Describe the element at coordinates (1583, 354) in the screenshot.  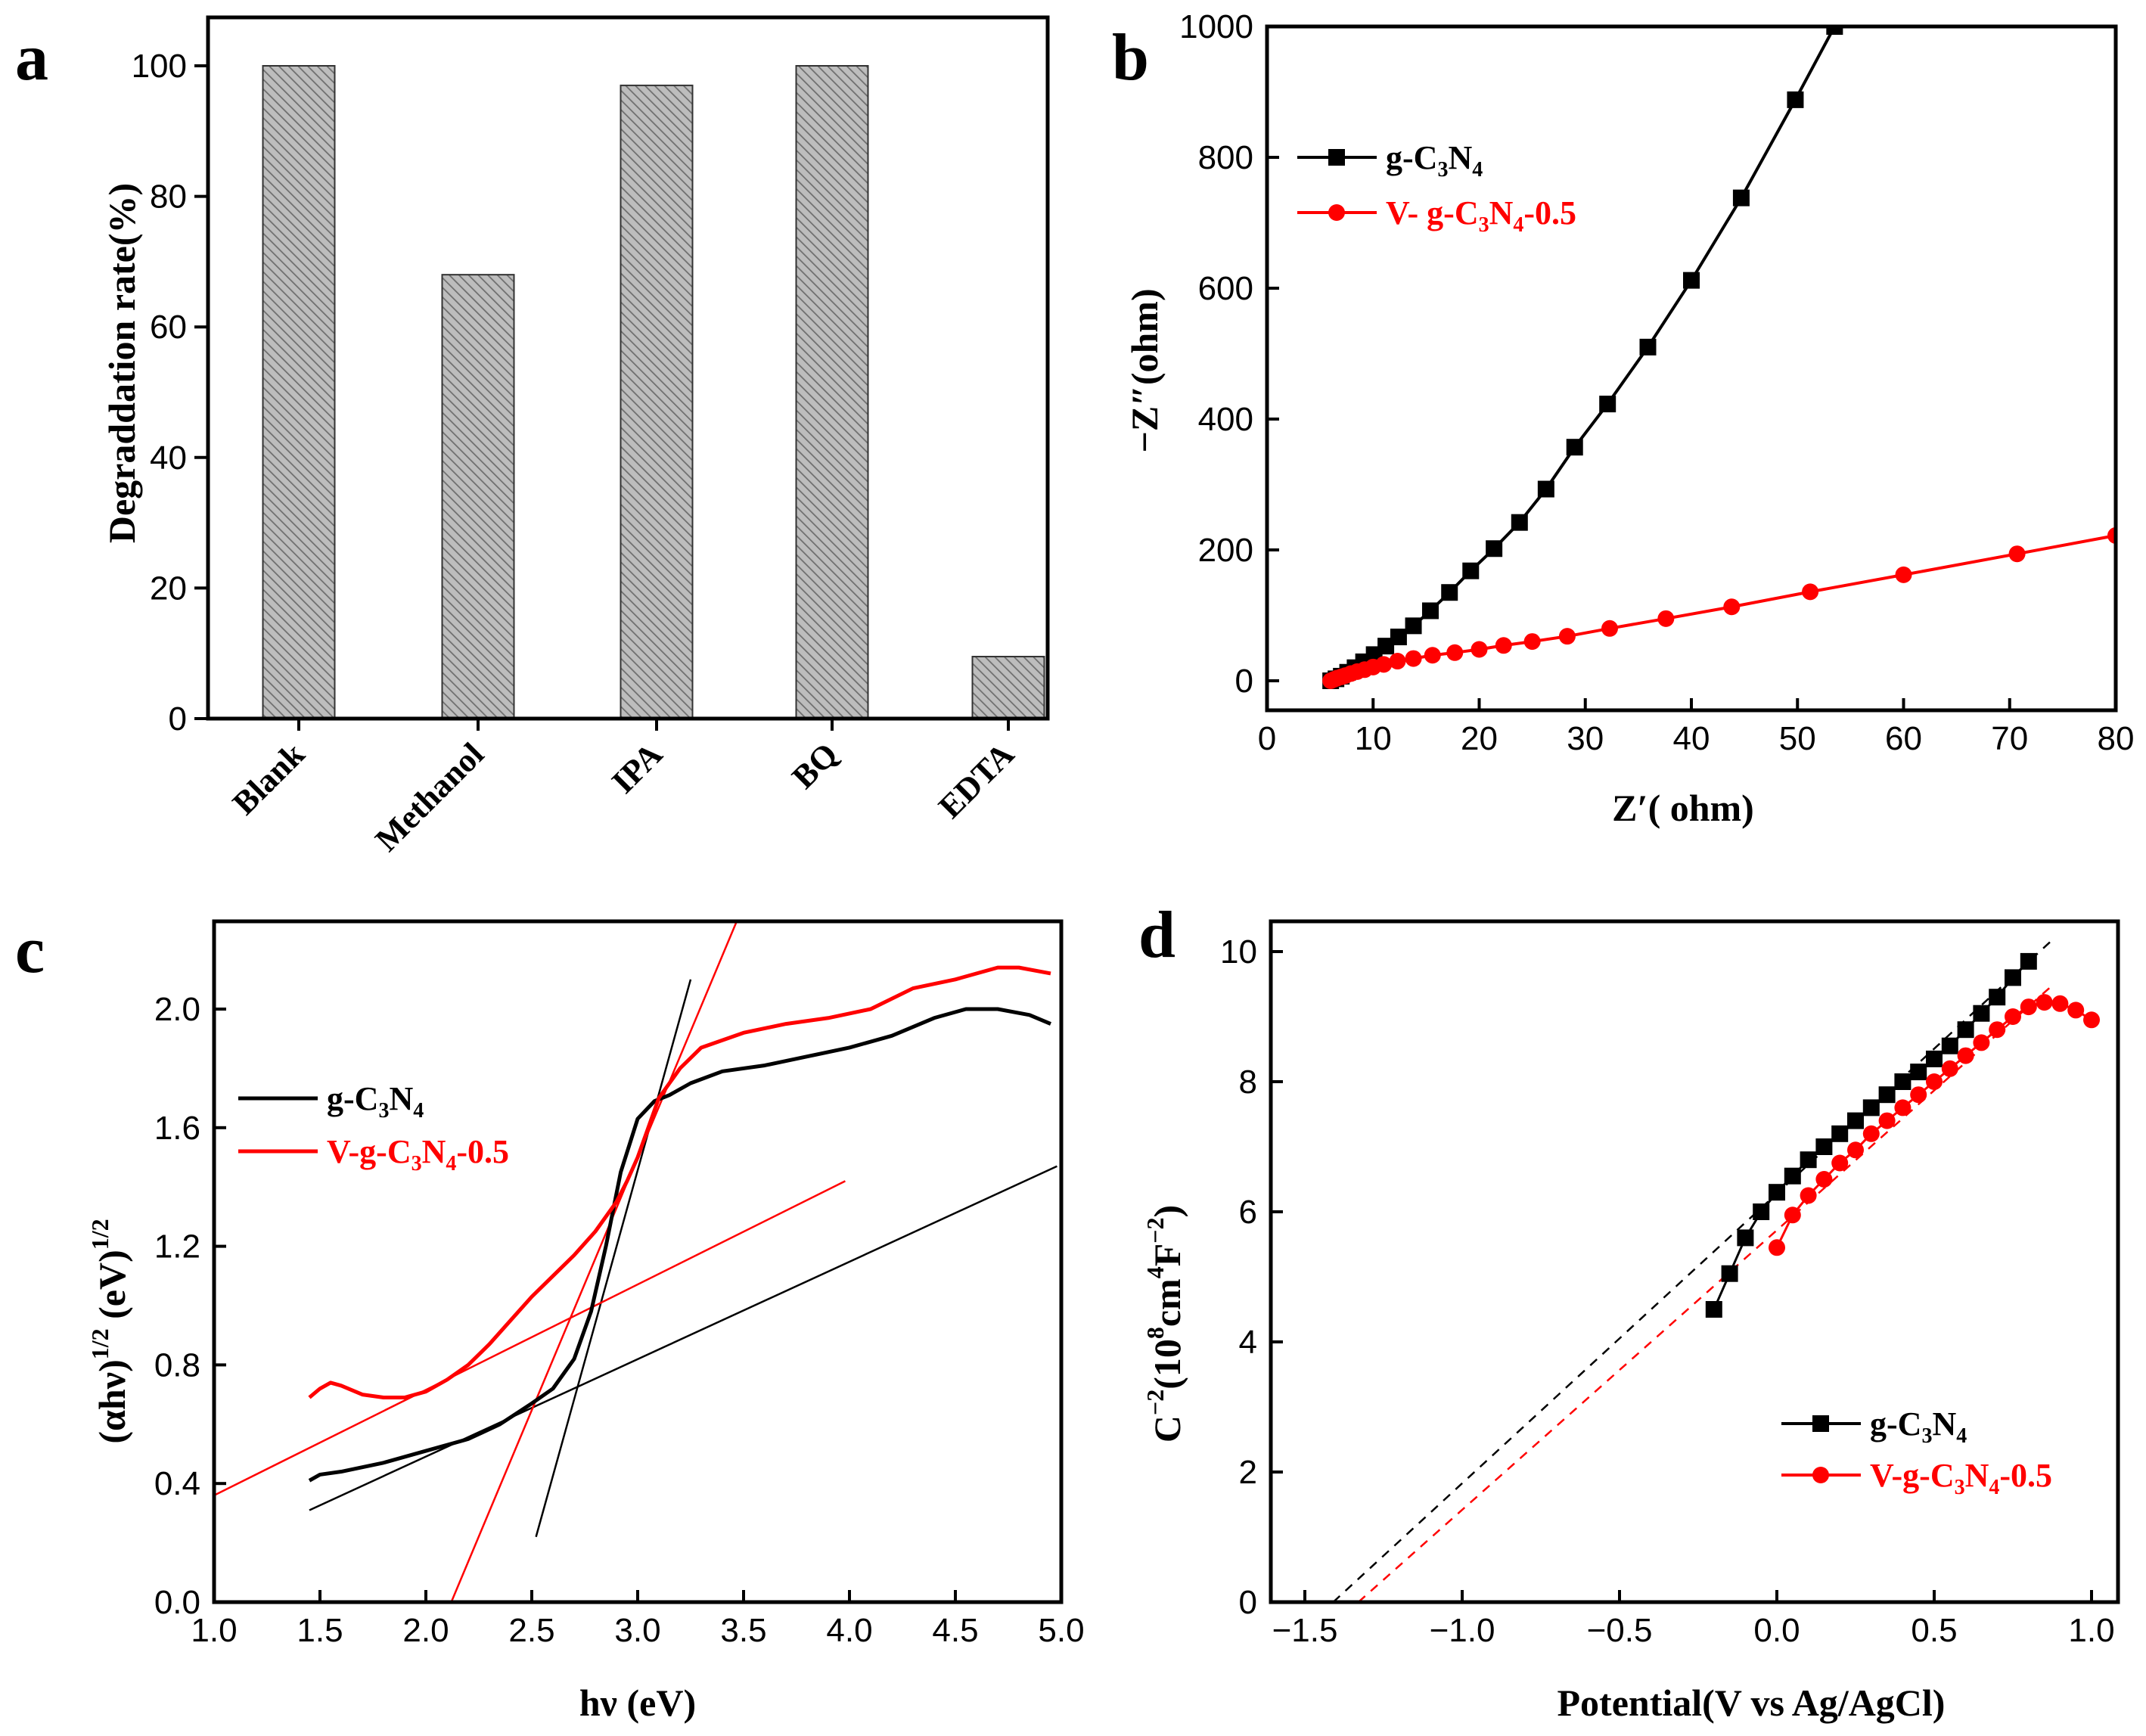
I see `panel-b-series-line` at that location.